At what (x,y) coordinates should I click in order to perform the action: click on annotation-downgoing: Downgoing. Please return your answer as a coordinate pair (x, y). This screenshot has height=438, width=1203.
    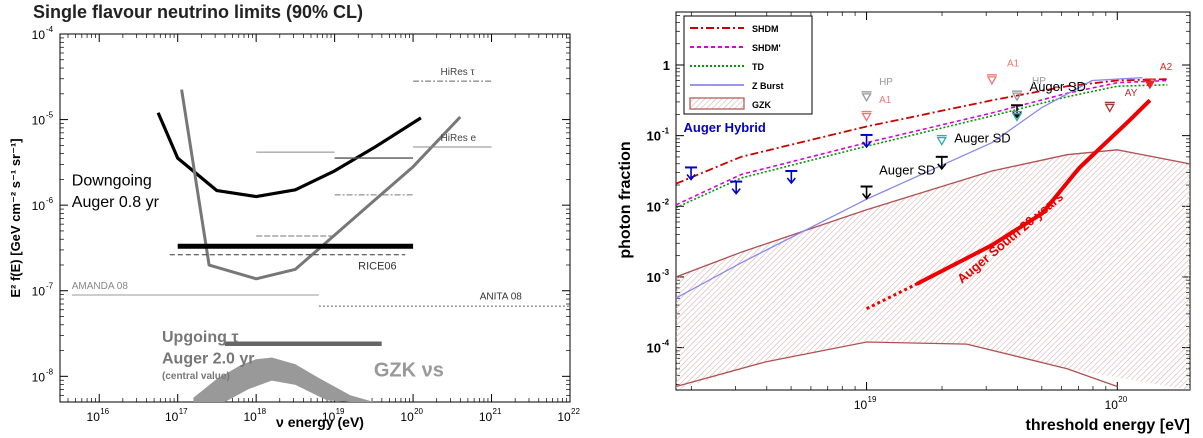
    Looking at the image, I should click on (112, 180).